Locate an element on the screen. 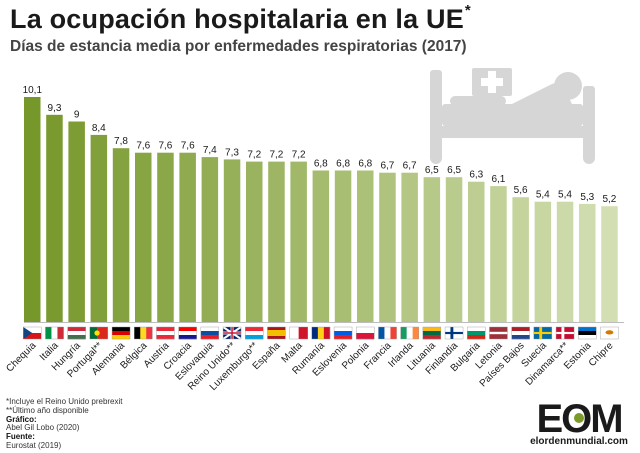  hungary-flag is located at coordinates (76, 333).